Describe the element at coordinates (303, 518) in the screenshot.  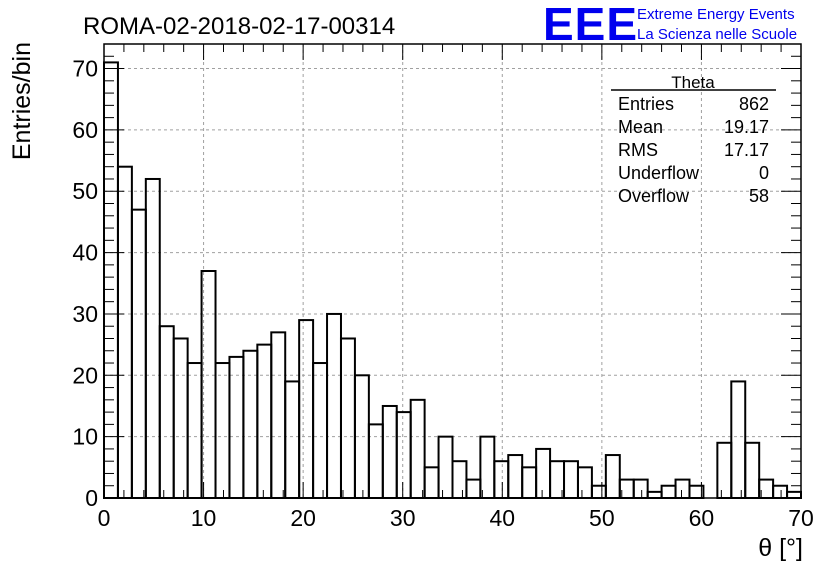
I see `x-tick-label: 20` at that location.